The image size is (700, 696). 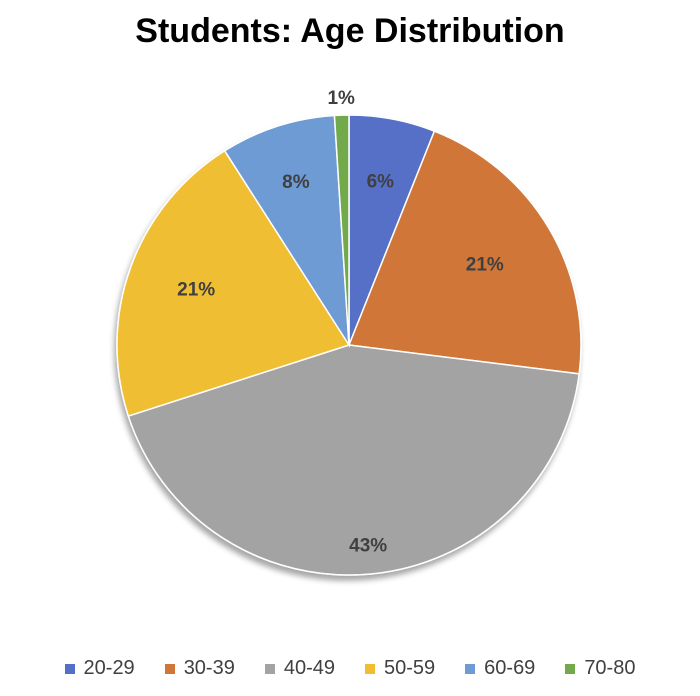 I want to click on legend-label: 40-49, so click(x=309, y=668).